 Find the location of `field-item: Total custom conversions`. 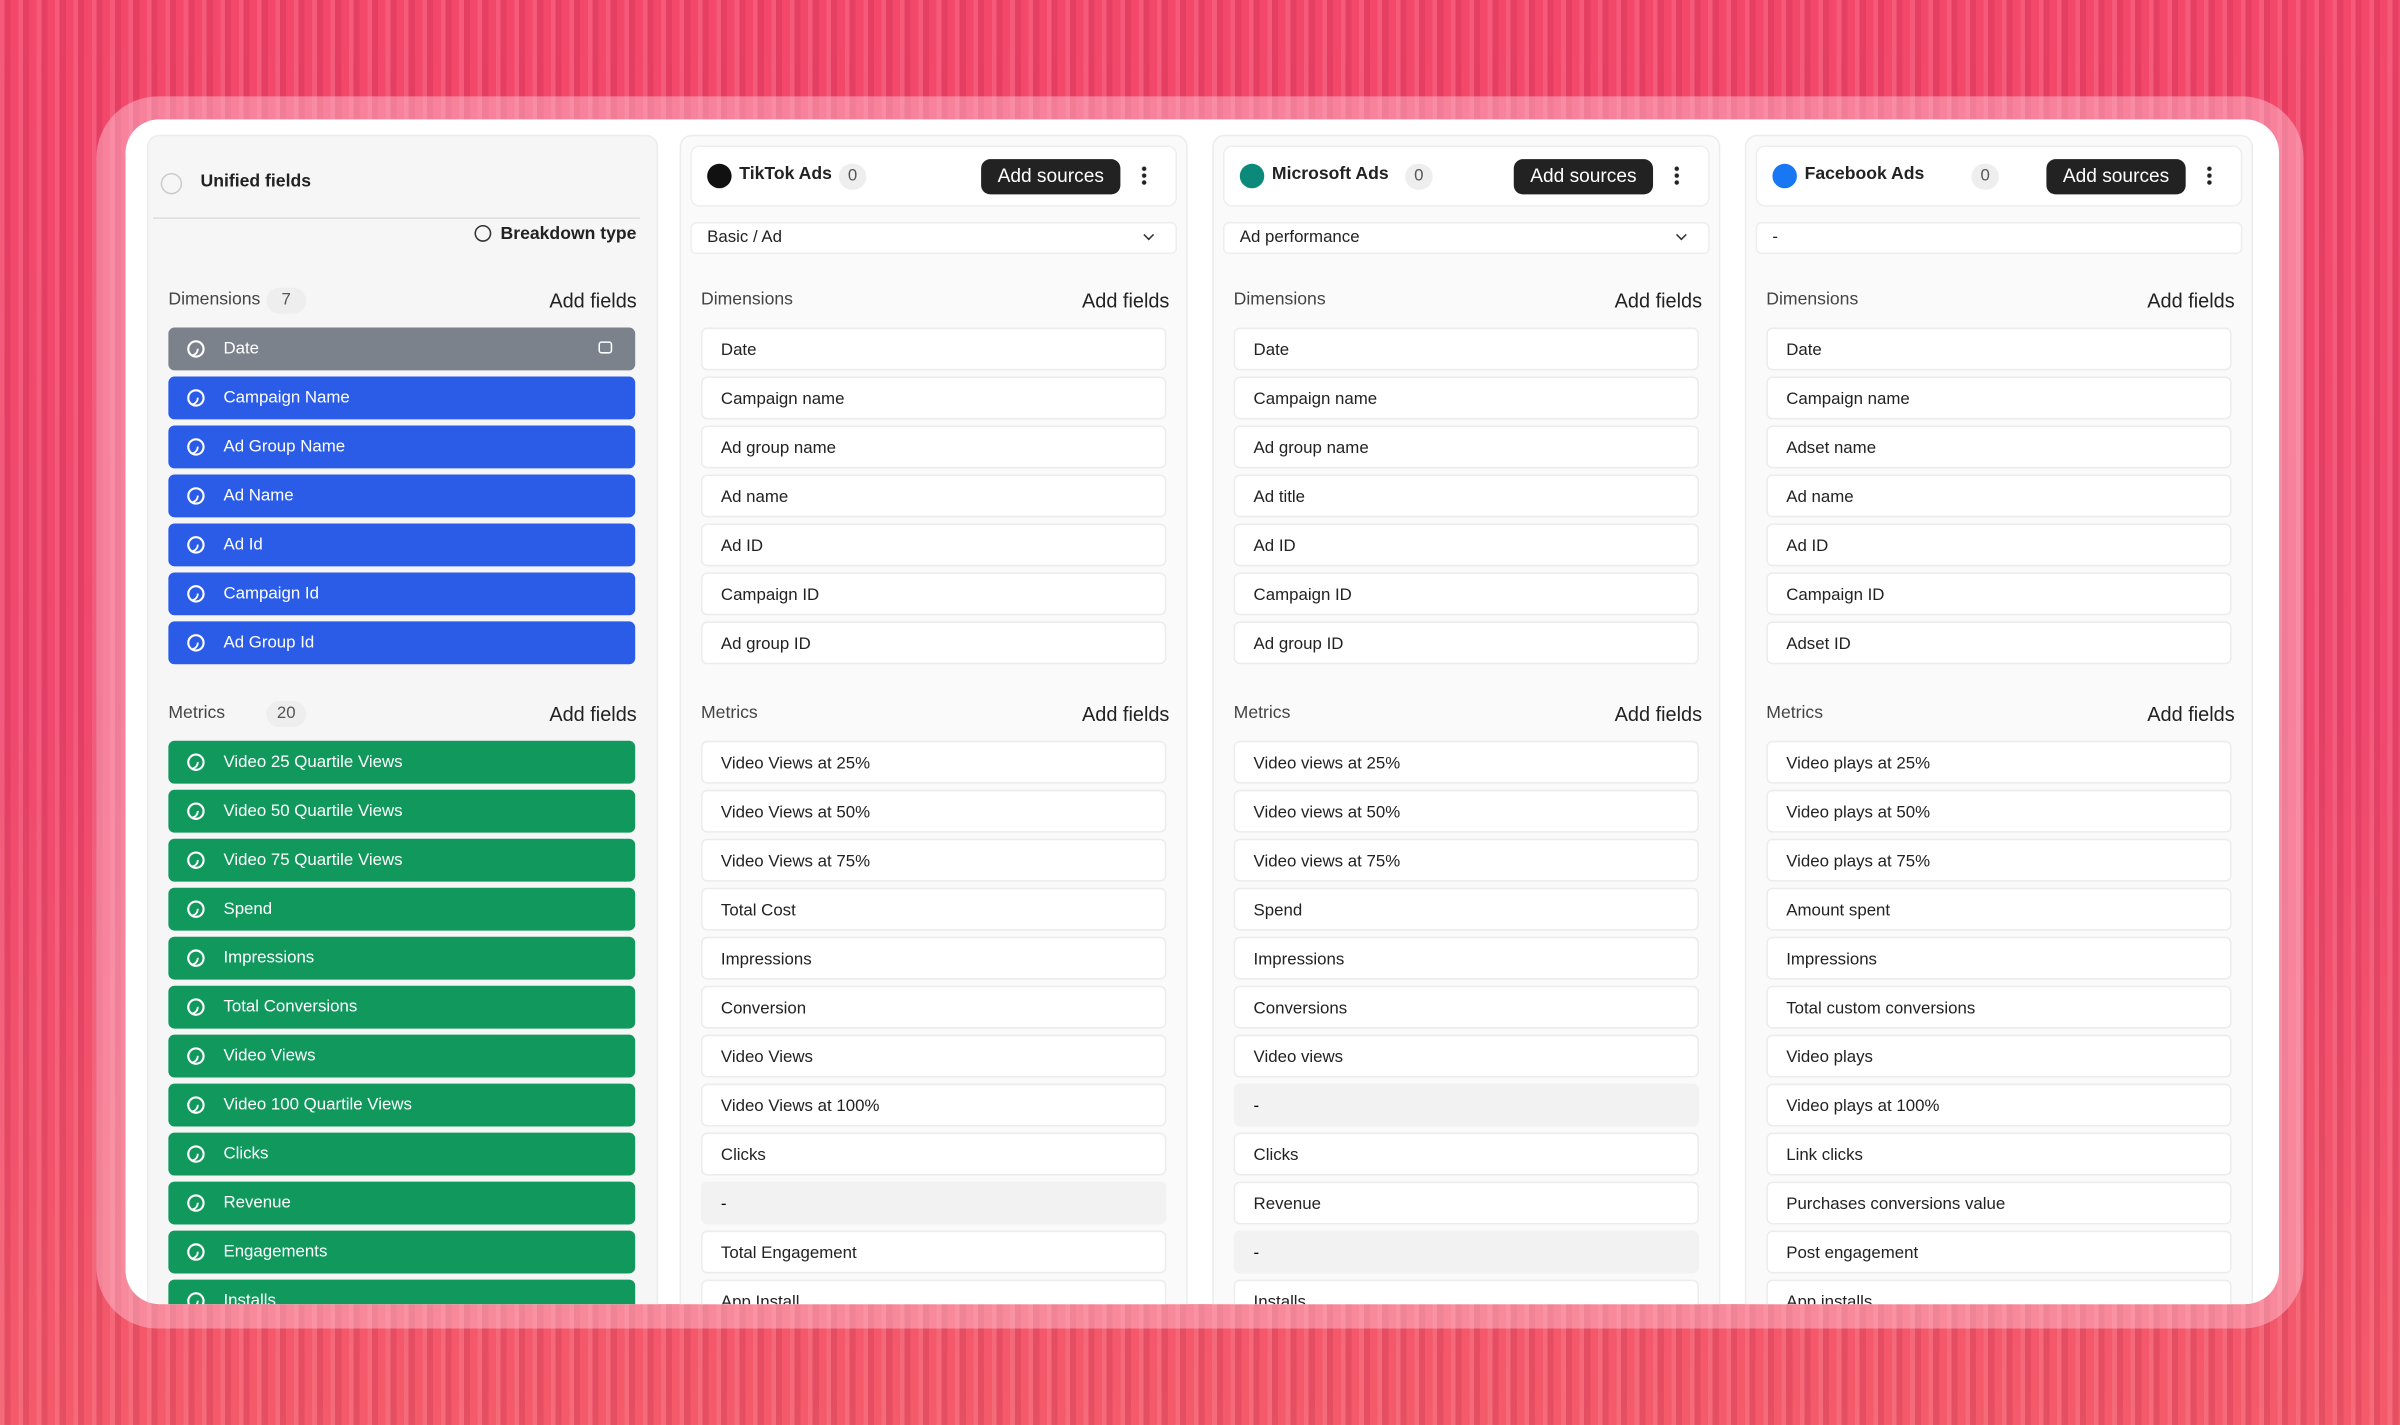

field-item: Total custom conversions is located at coordinates (1999, 1007).